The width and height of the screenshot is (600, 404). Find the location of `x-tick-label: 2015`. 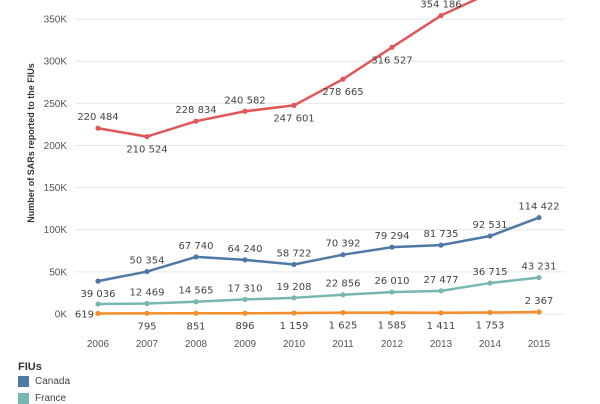

x-tick-label: 2015 is located at coordinates (539, 344).